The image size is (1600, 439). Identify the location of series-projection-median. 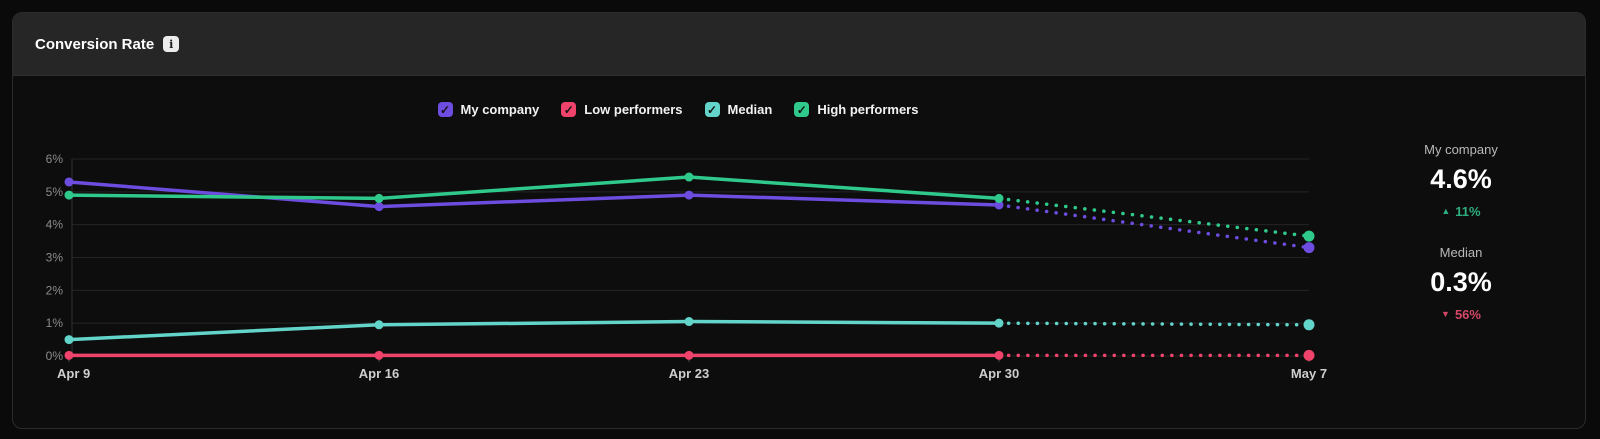
(1154, 324).